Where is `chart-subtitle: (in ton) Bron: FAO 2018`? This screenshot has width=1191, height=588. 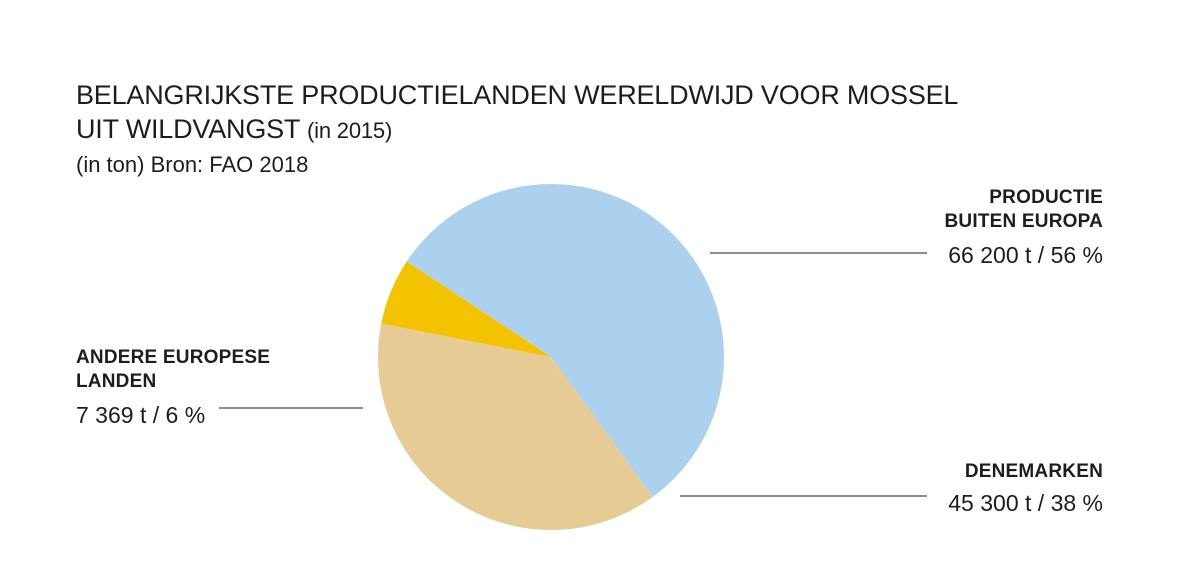 chart-subtitle: (in ton) Bron: FAO 2018 is located at coordinates (192, 164).